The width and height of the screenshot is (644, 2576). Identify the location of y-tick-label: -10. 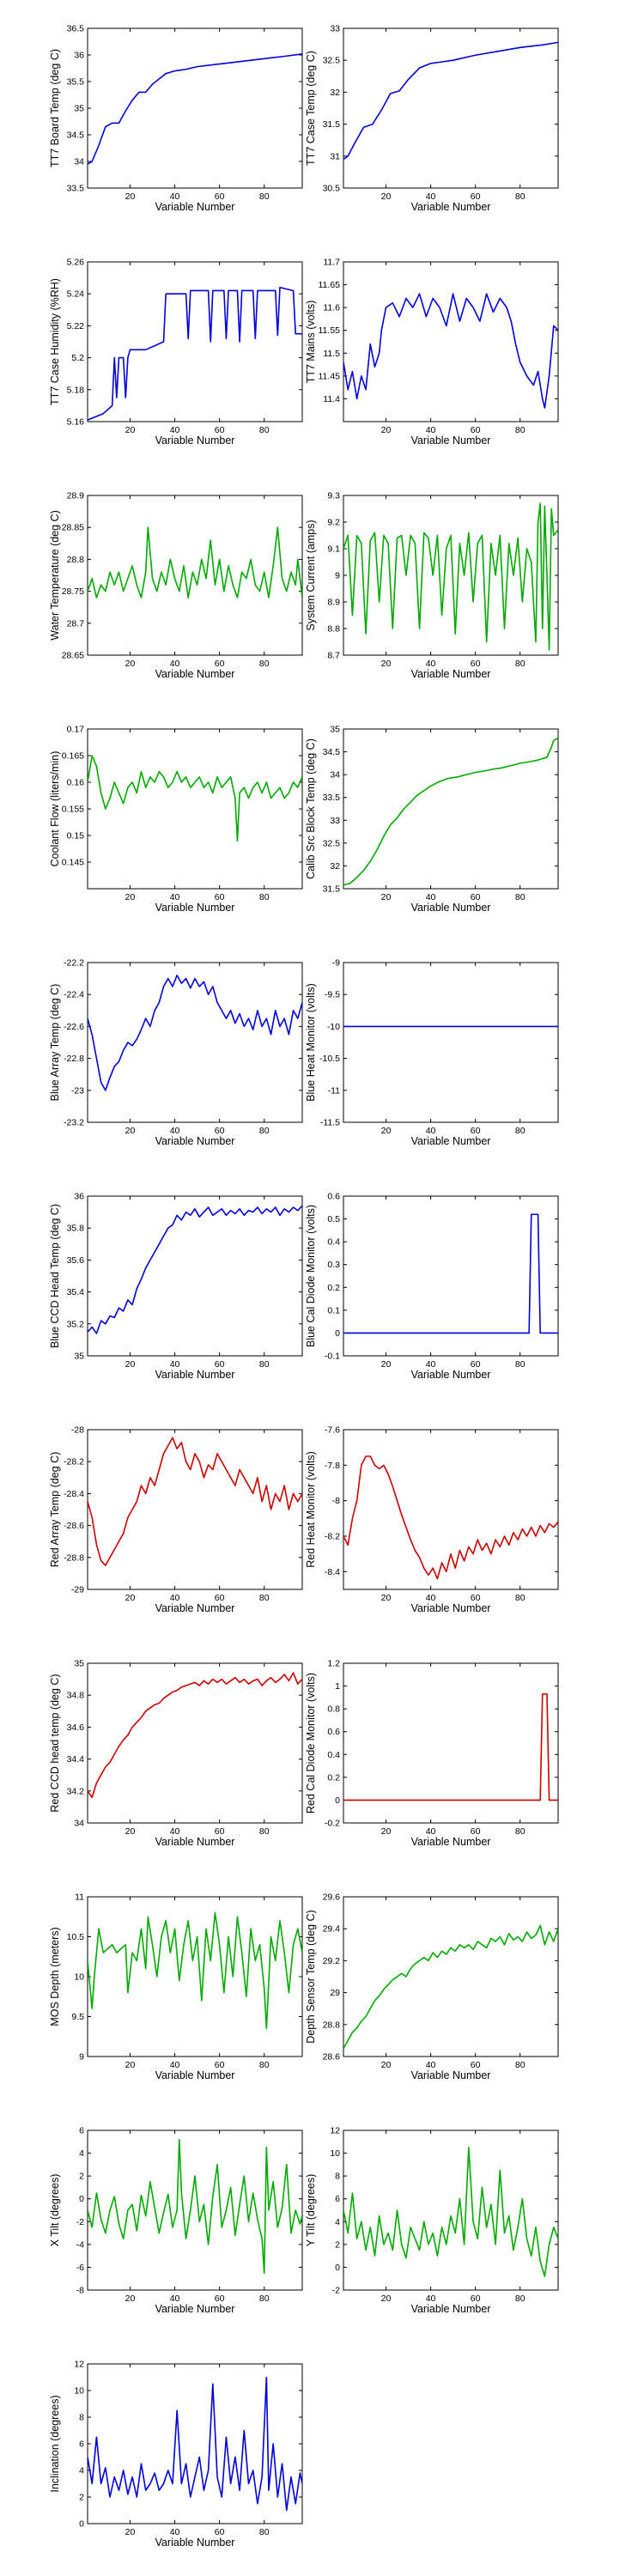
(334, 1027).